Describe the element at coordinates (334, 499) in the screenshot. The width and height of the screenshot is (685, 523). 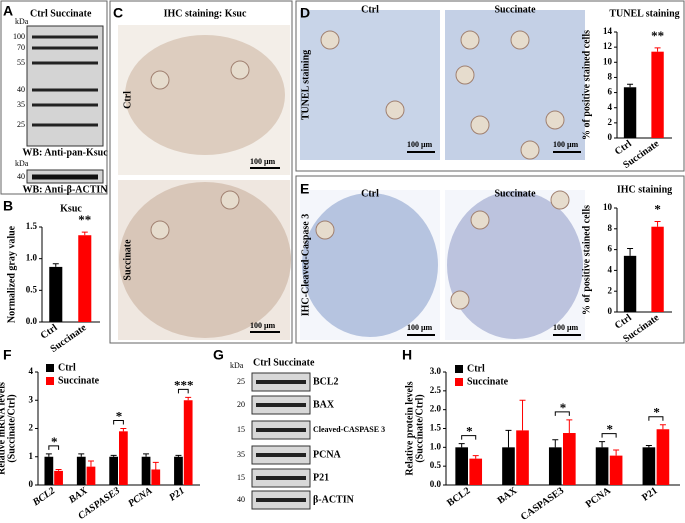
I see `protein-label: β-ACTIN` at that location.